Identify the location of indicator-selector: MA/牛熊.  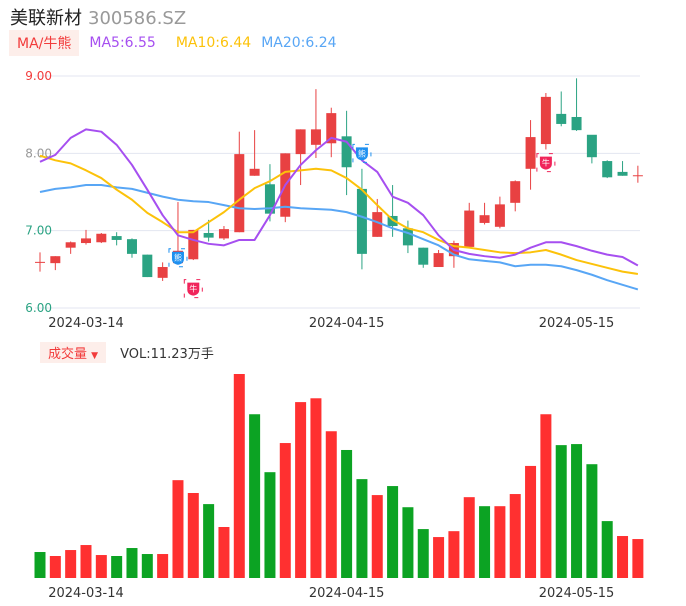
(44, 43).